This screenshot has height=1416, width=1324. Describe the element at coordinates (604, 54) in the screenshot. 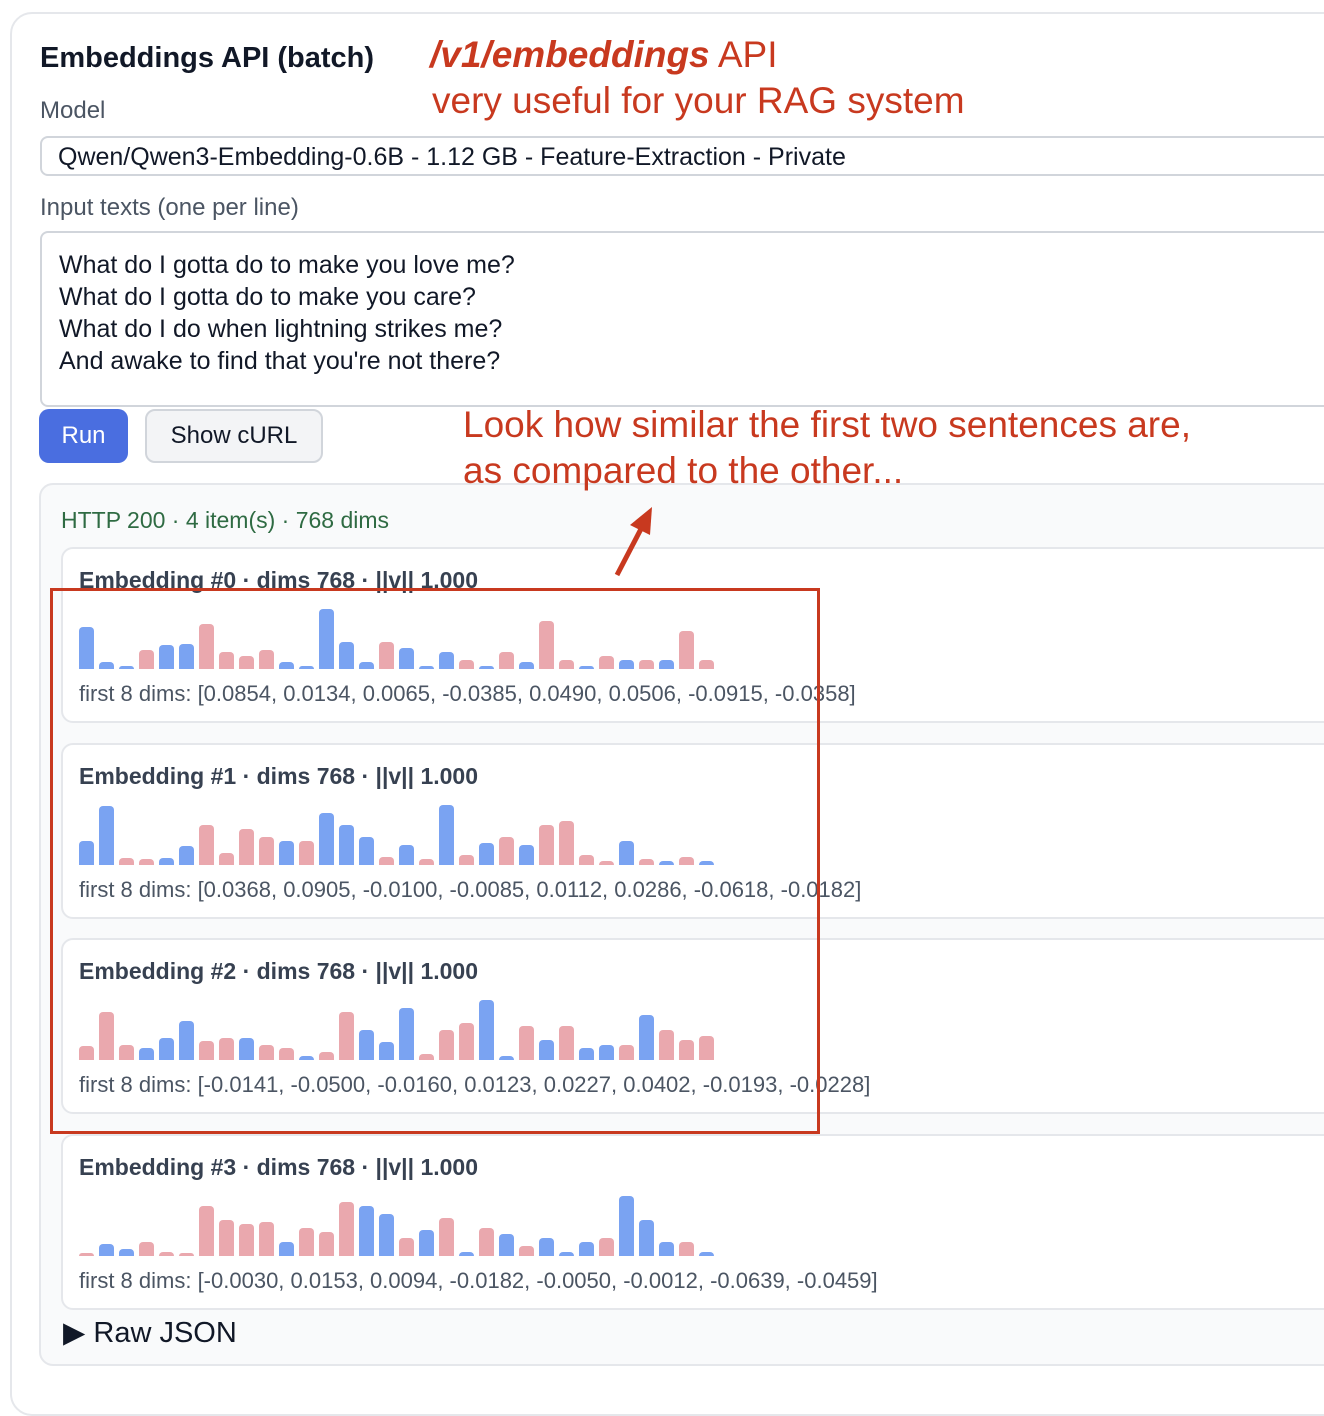

I see `annotation-api: /v1/embeddings API` at that location.